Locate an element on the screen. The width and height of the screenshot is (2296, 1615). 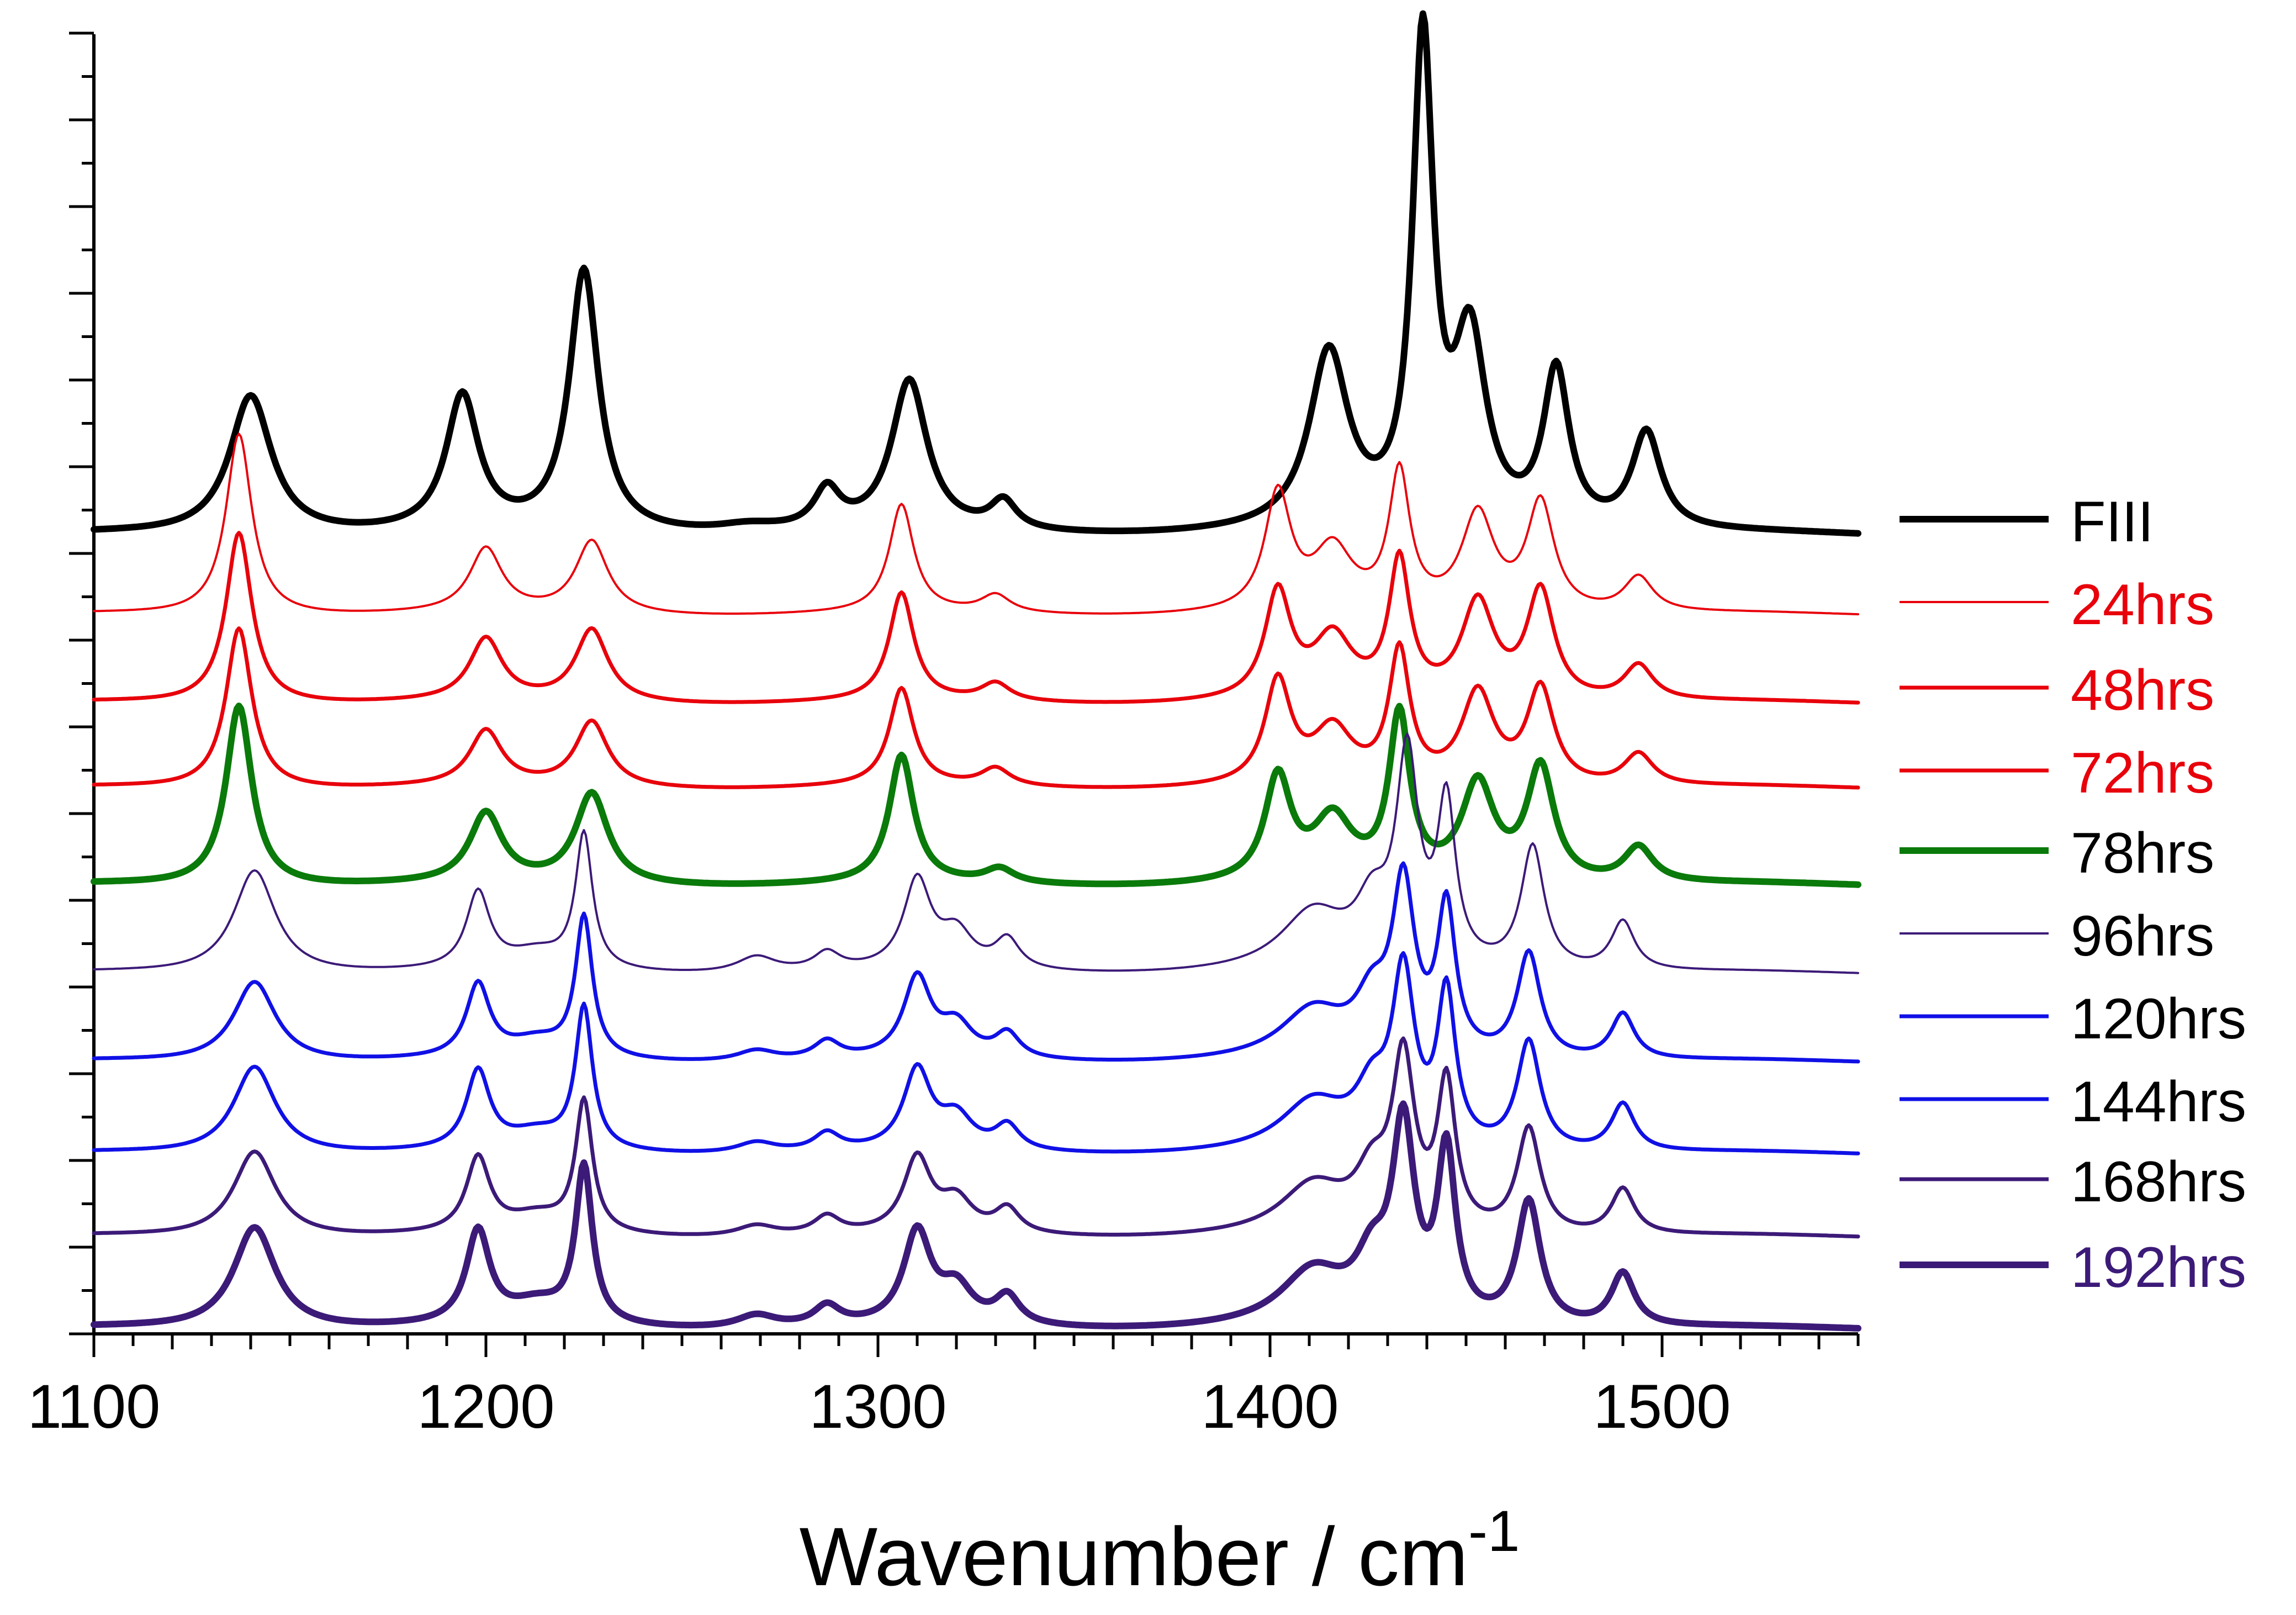
legend-label-24hrs: 24hrs is located at coordinates (2142, 605).